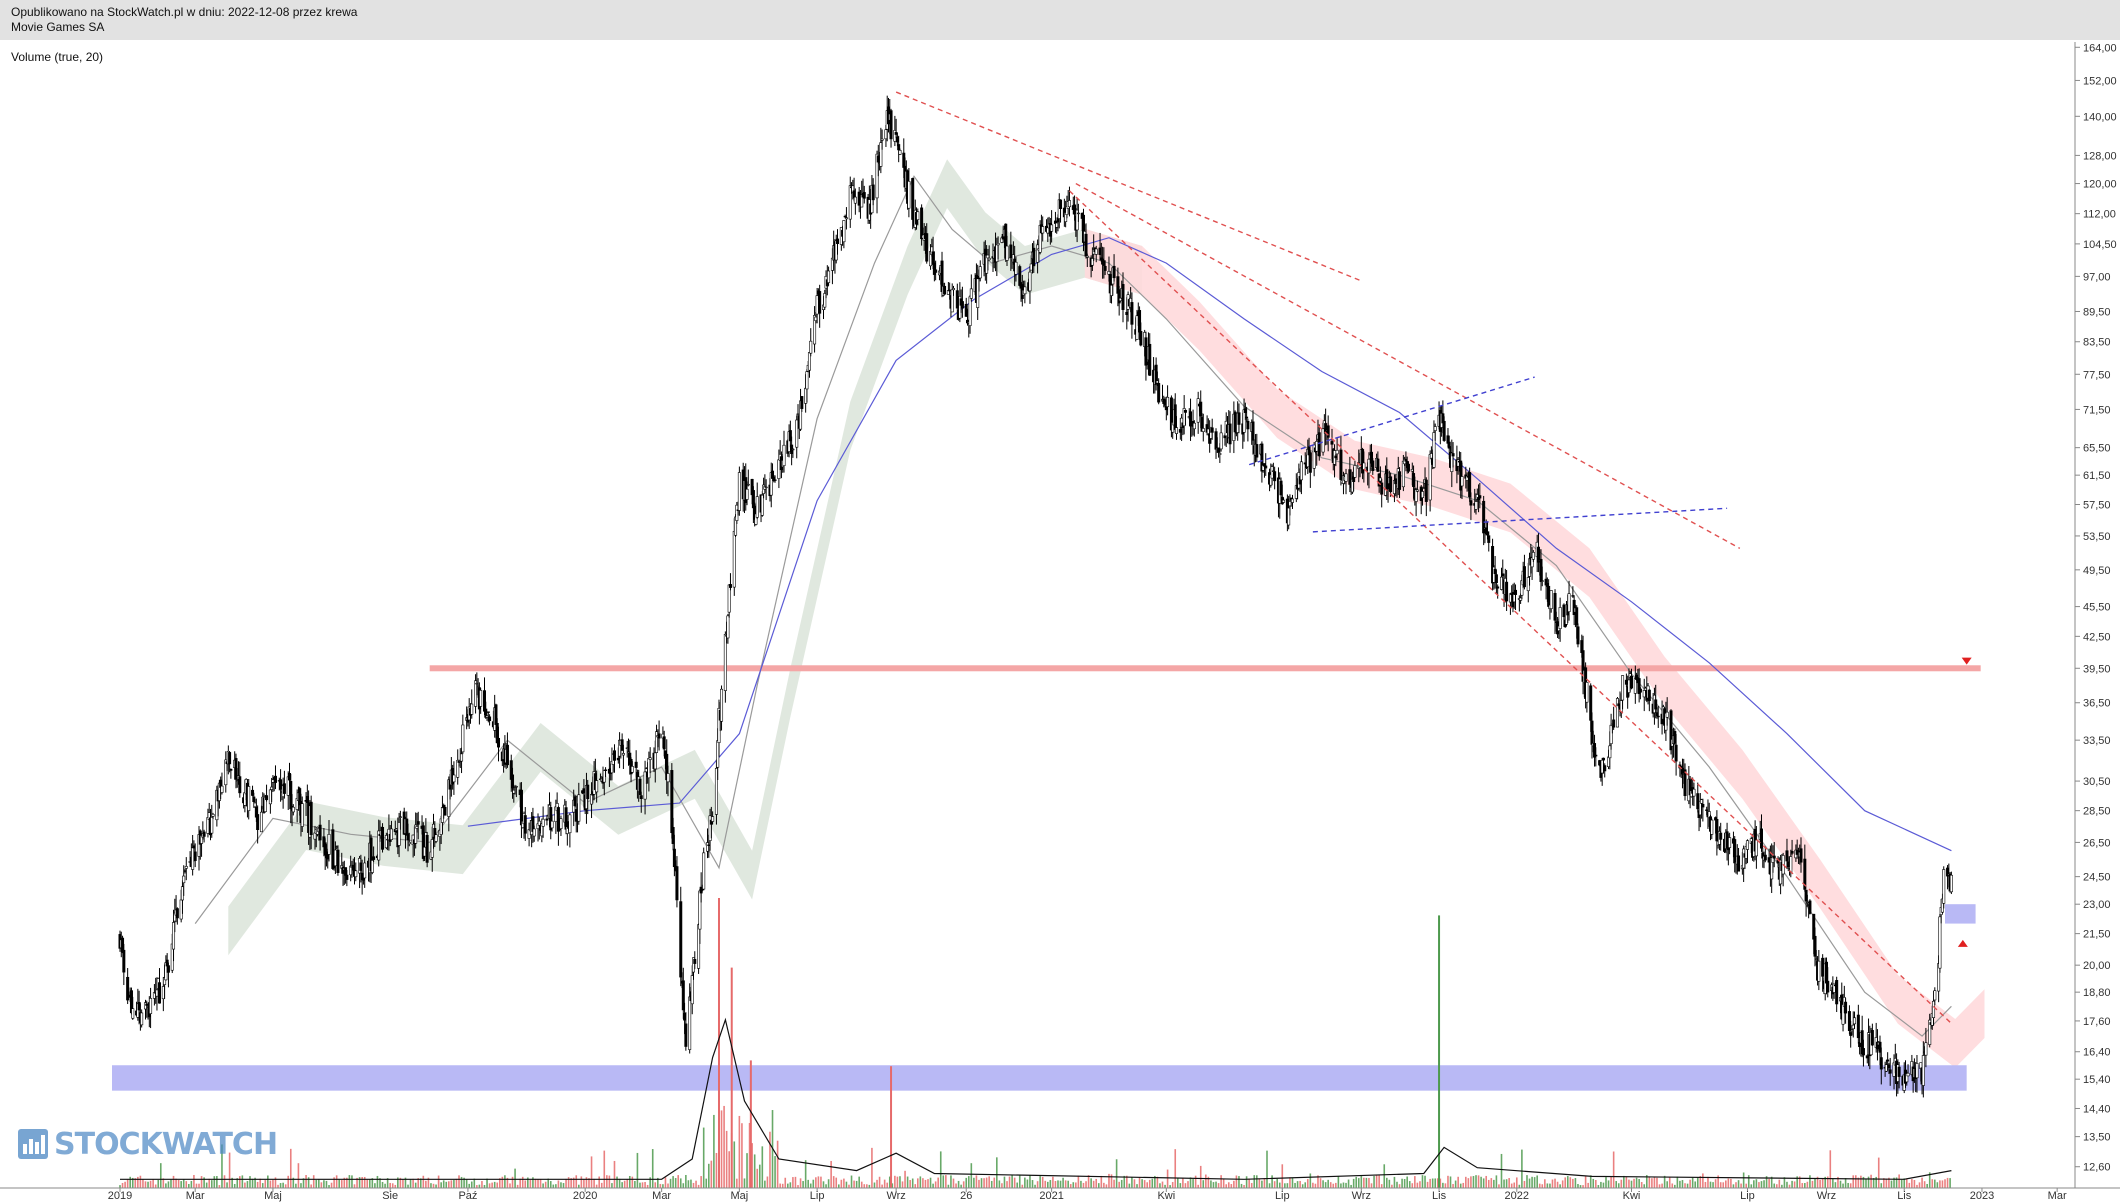 The width and height of the screenshot is (2120, 1202). I want to click on x-tick-label: Sie, so click(390, 1196).